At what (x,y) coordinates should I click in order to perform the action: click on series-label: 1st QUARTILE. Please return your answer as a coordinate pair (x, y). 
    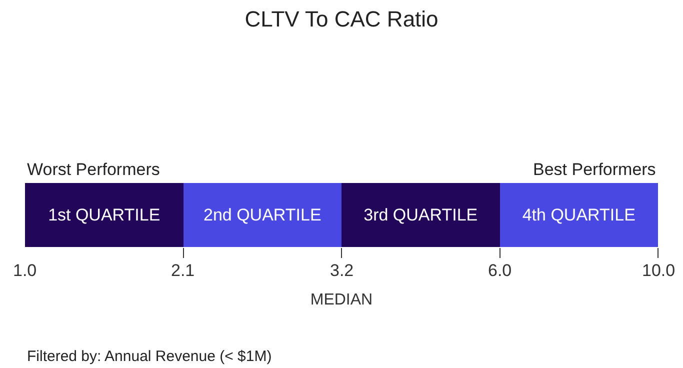
    Looking at the image, I should click on (104, 215).